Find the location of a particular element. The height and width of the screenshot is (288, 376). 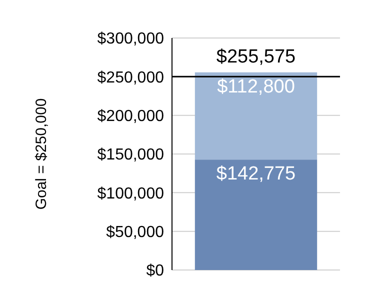

y-tick-label: $300,000 is located at coordinates (130, 39).